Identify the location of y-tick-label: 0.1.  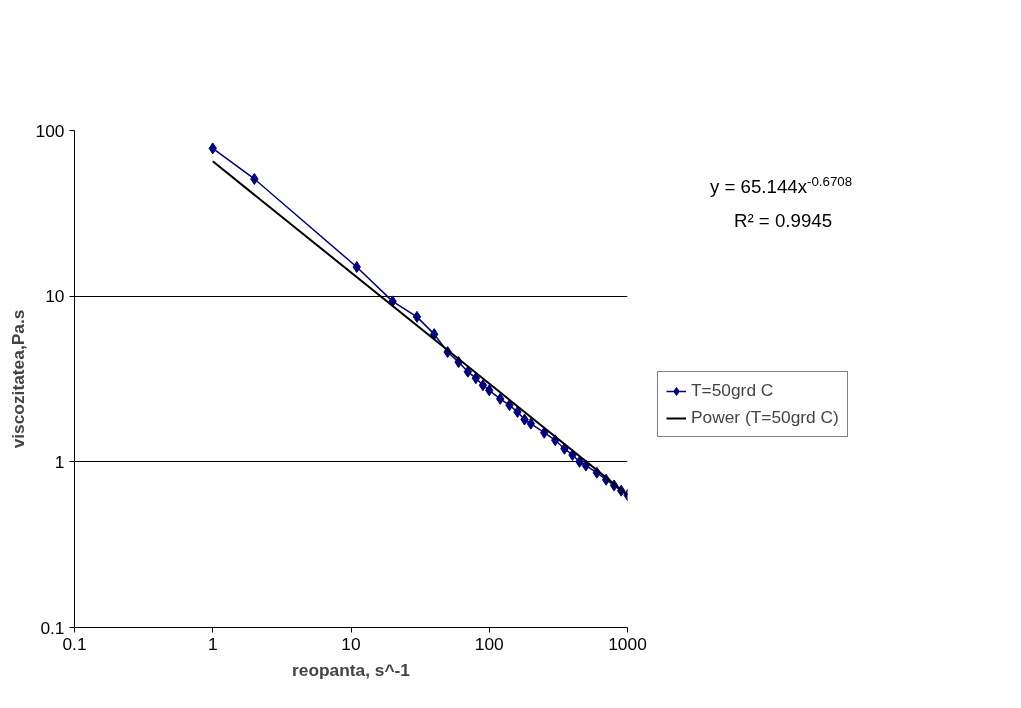
(52, 627).